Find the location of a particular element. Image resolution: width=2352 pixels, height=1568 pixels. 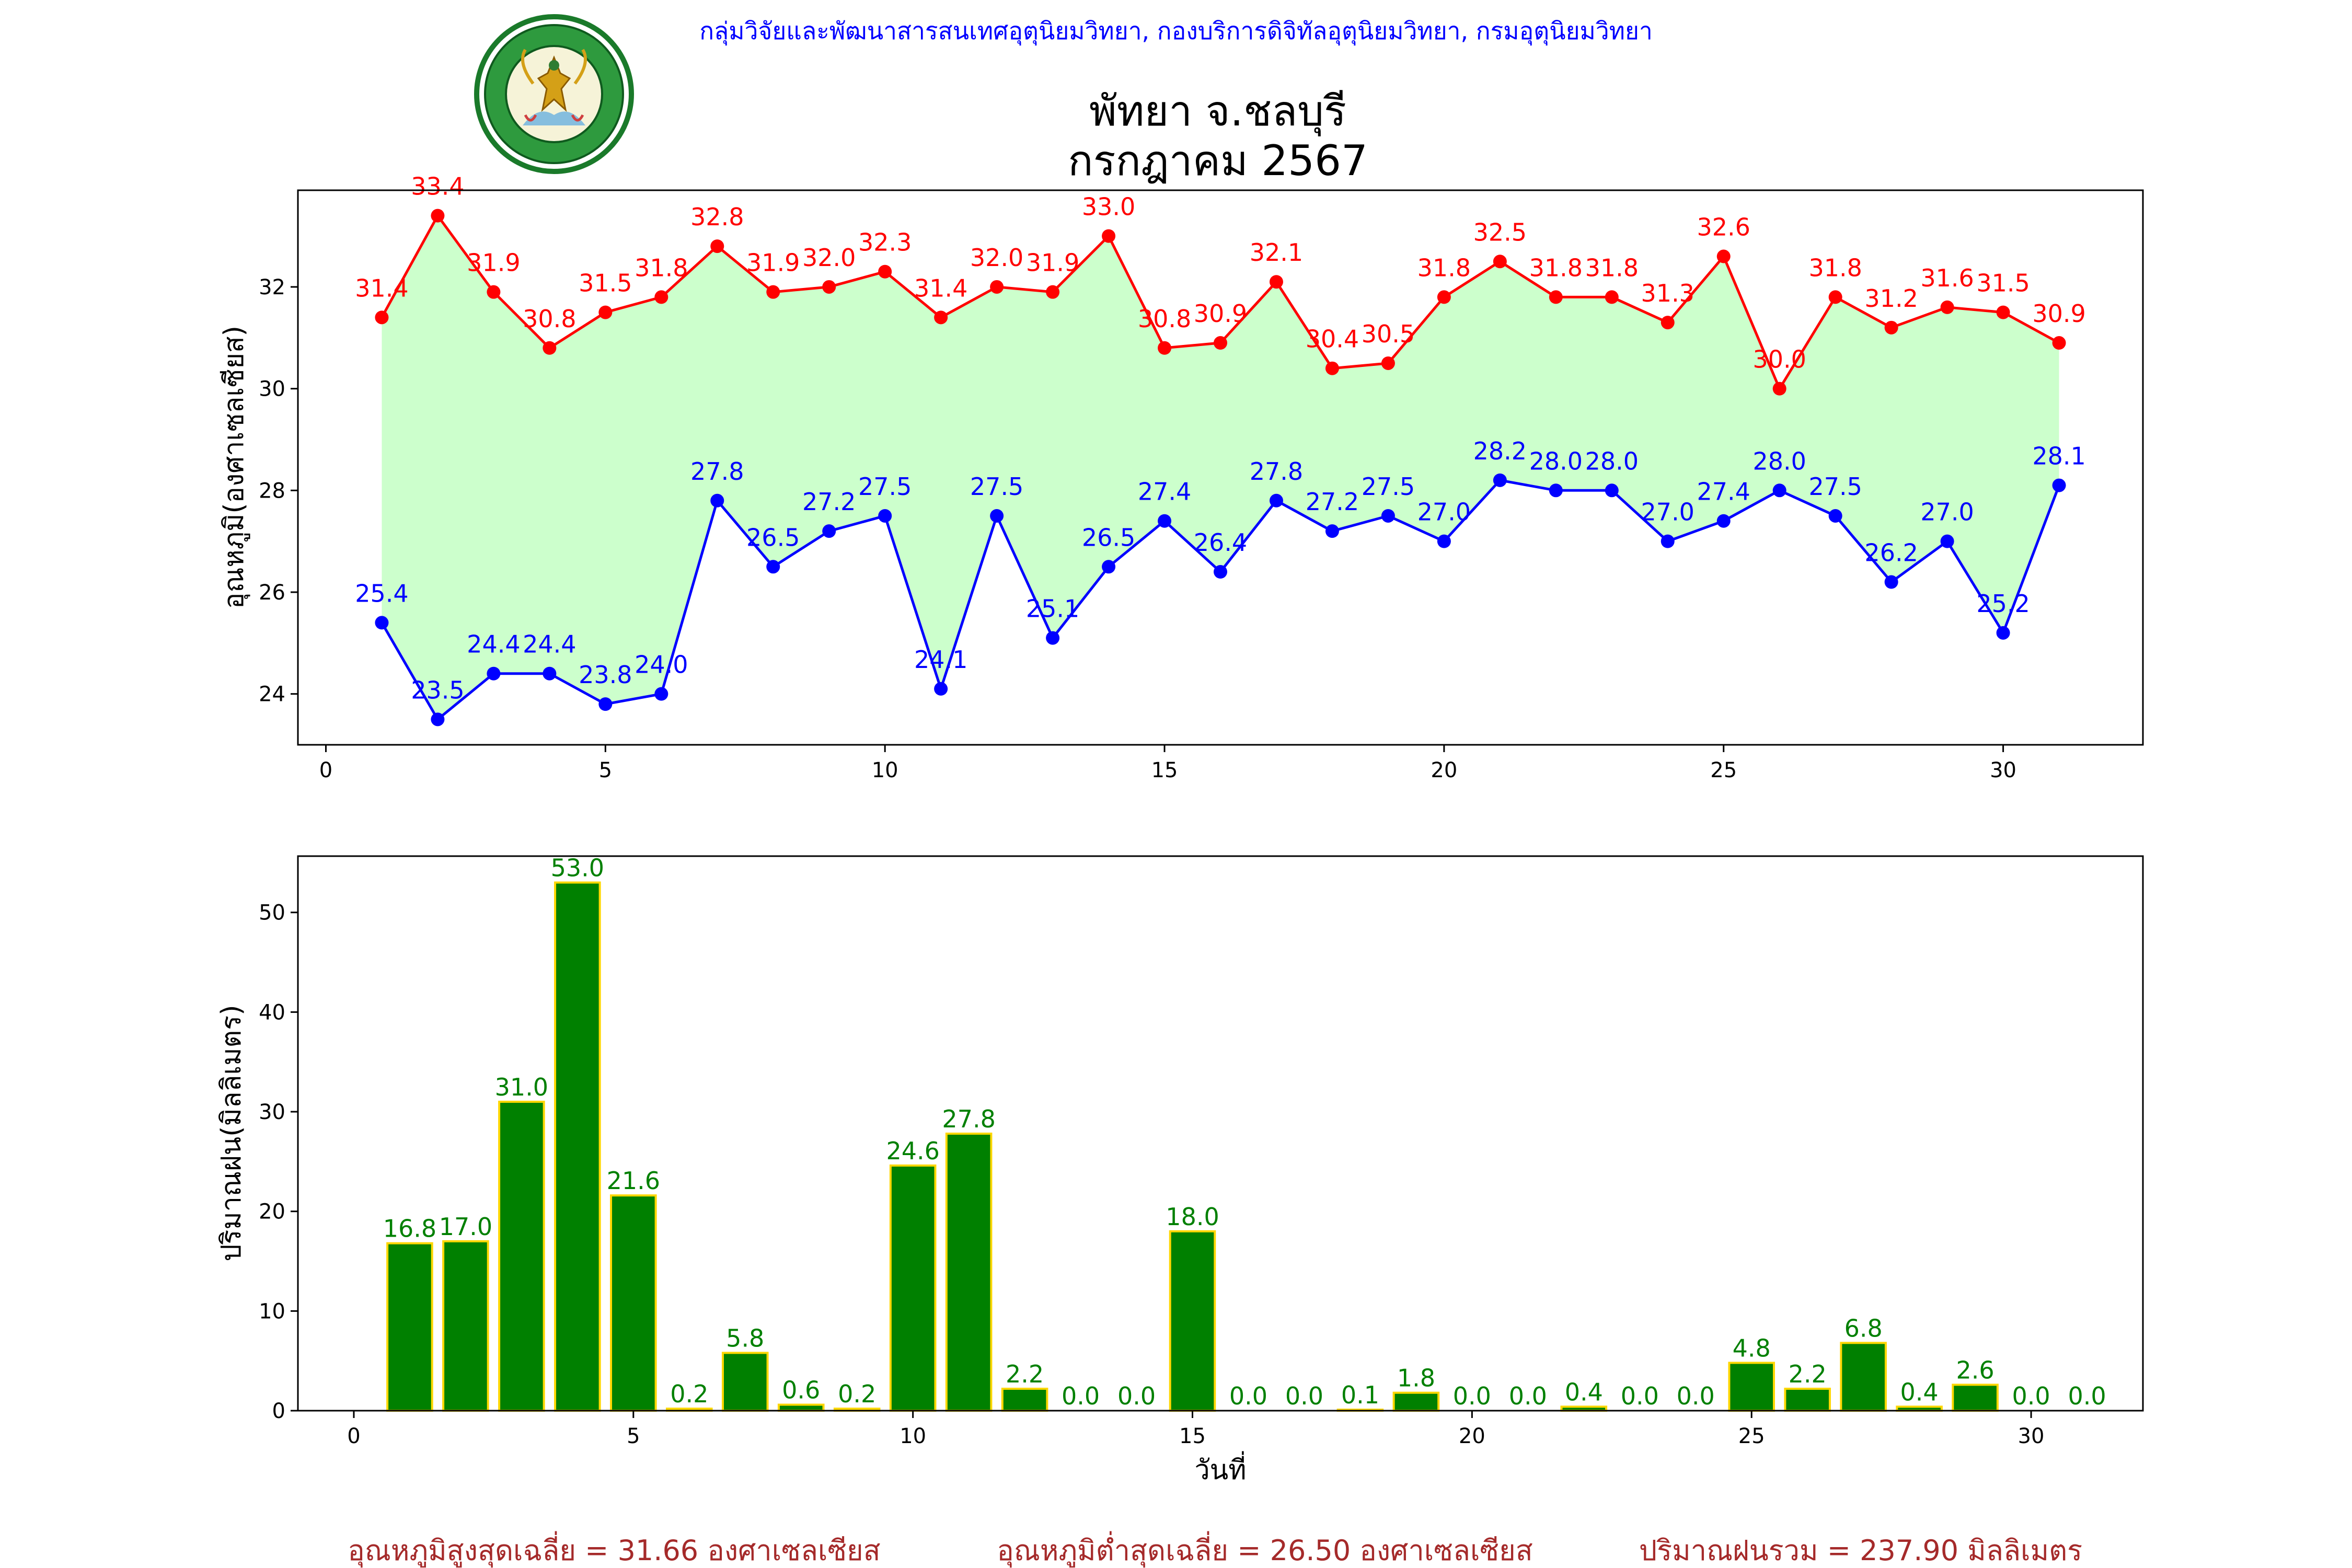

min-temperature-label: 27.4 is located at coordinates (1723, 492).